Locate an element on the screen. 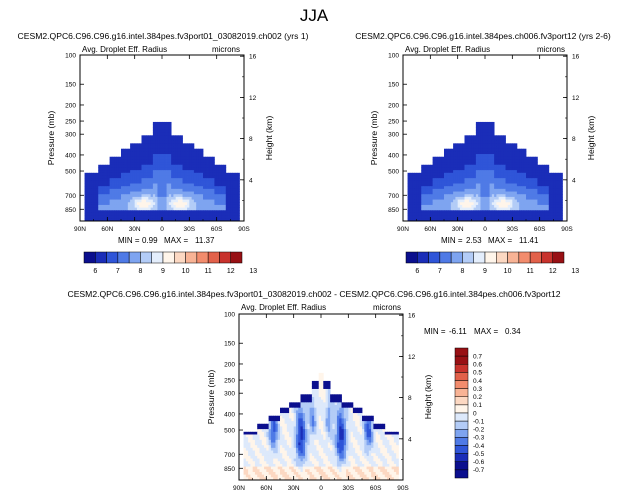  y-tick-label: 400 is located at coordinates (393, 155).